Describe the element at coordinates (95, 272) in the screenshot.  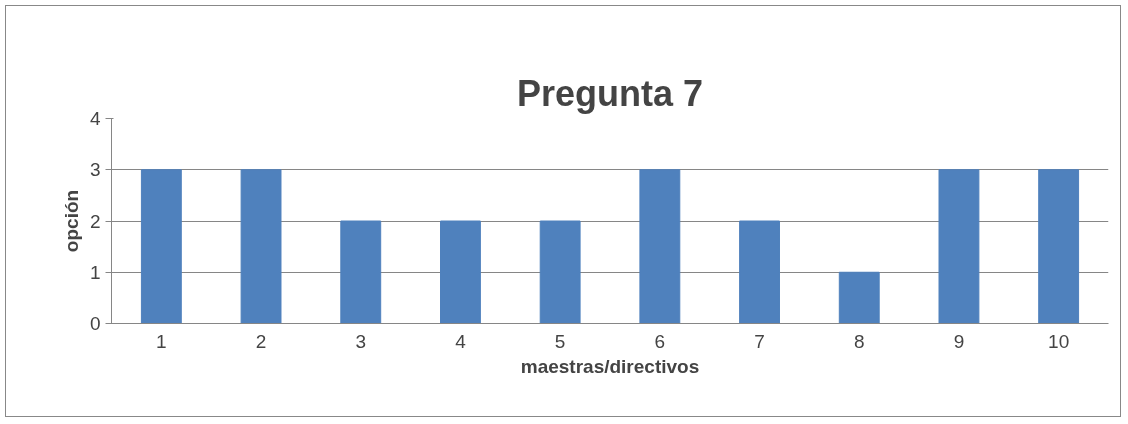
I see `y-tick-label: 1` at that location.